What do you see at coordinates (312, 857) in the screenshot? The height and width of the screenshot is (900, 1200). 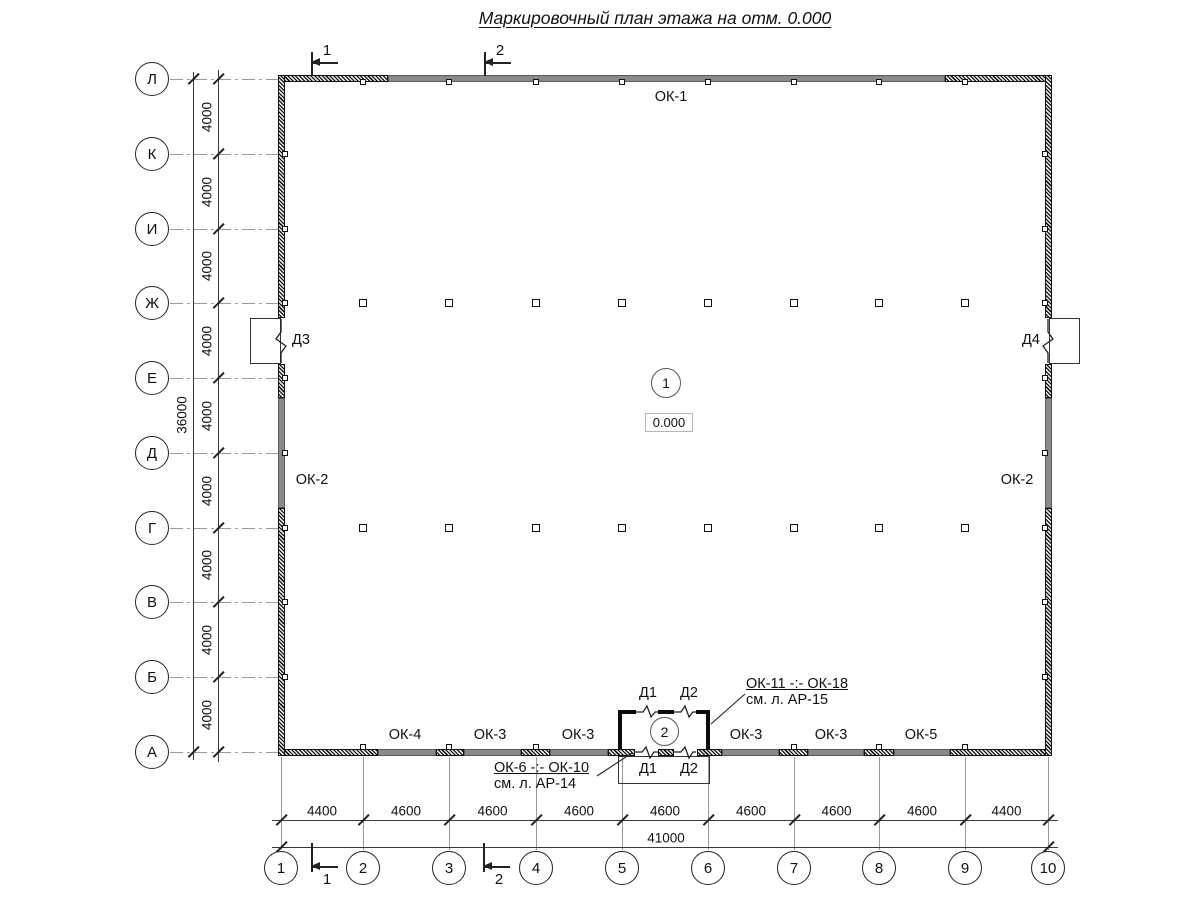 I see `section-mark-1-bottom-tick` at bounding box center [312, 857].